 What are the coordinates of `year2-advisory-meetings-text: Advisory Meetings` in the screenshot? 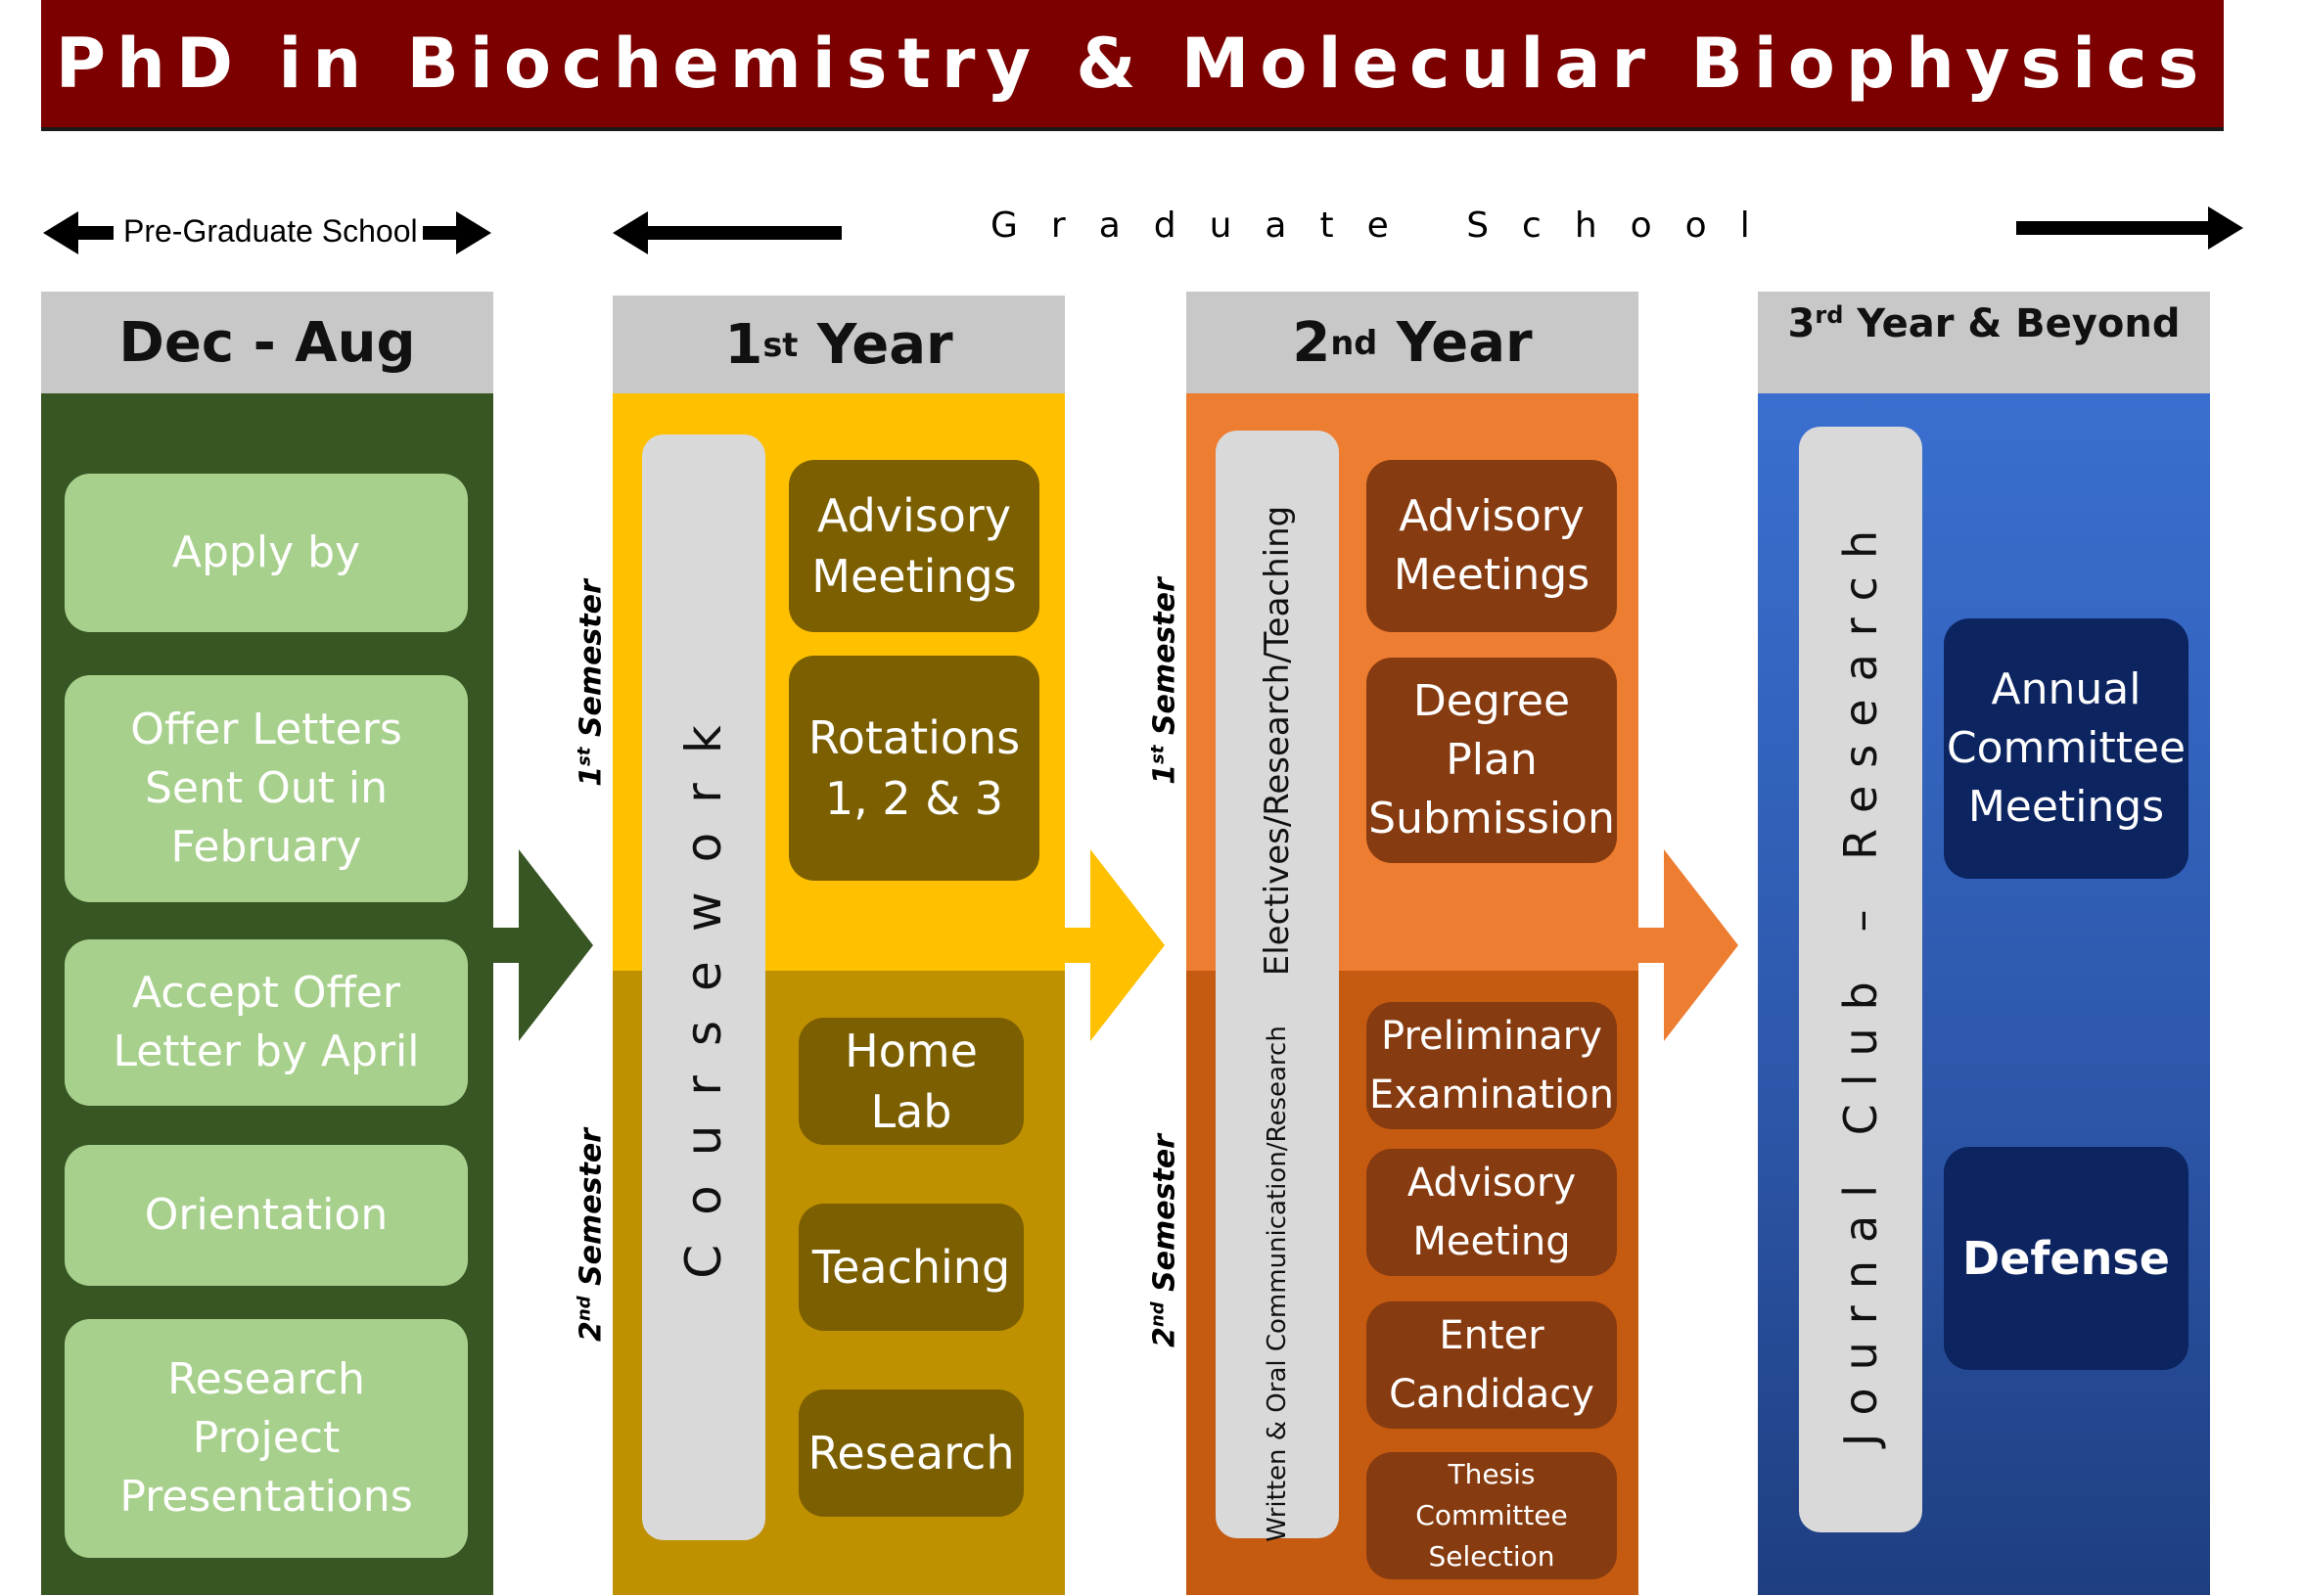 It's located at (1492, 545).